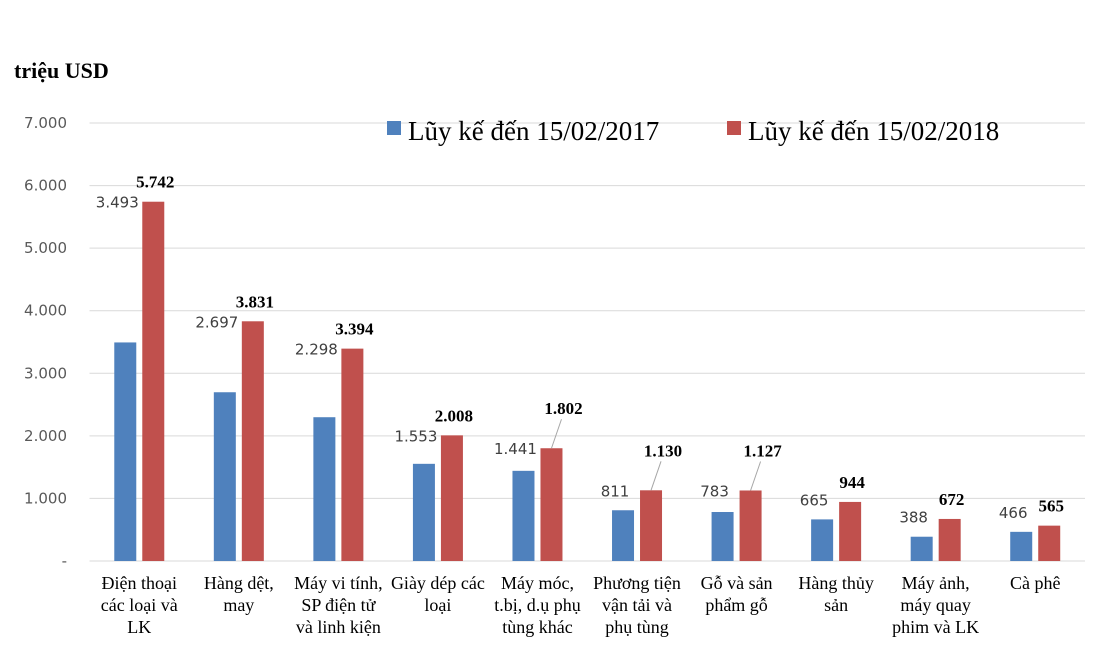  I want to click on data-label: 466, so click(1013, 513).